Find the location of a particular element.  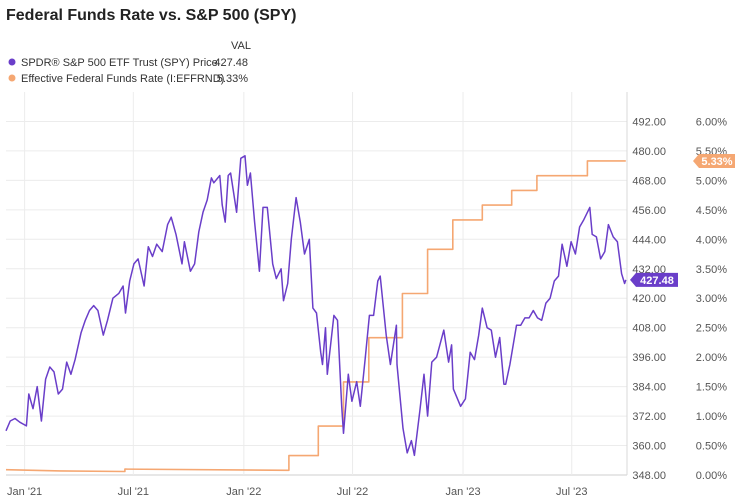

y-right-tick-label: 4.50% is located at coordinates (711, 211).